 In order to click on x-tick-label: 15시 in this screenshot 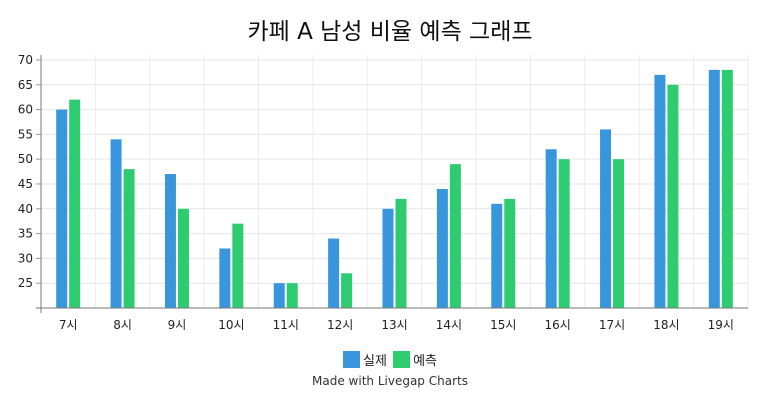, I will do `click(503, 325)`.